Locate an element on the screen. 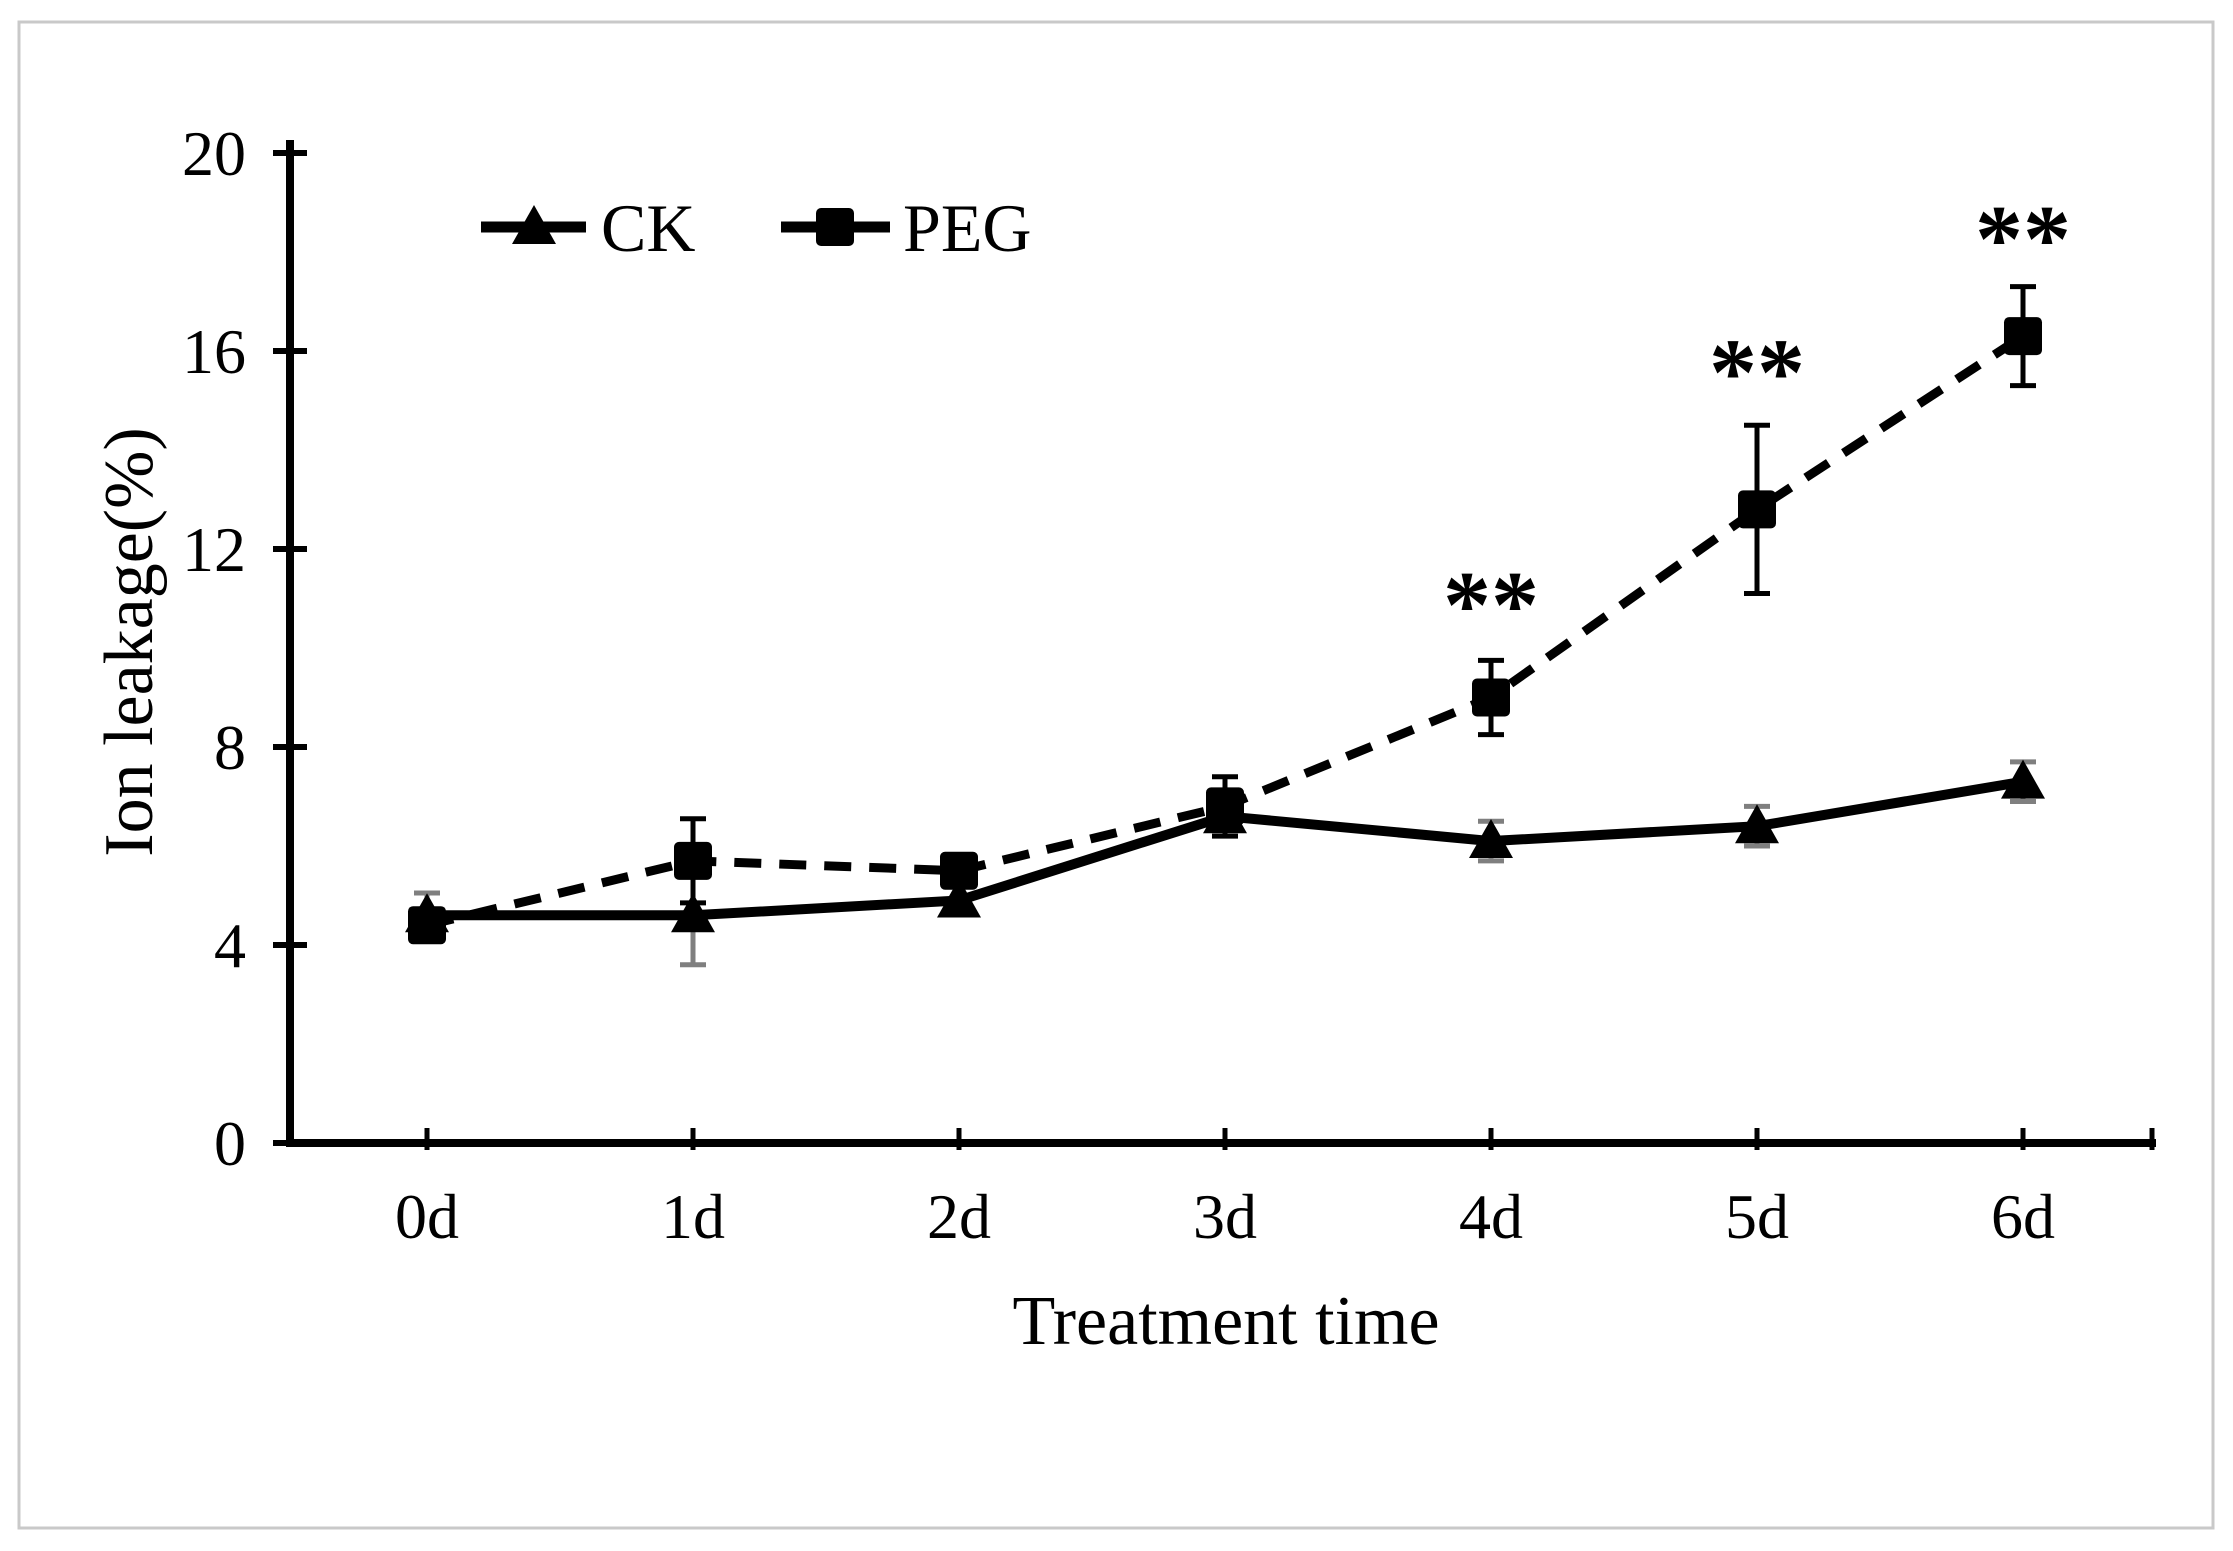 This screenshot has height=1551, width=2233. triangle-marker-ck-4d is located at coordinates (1491, 839).